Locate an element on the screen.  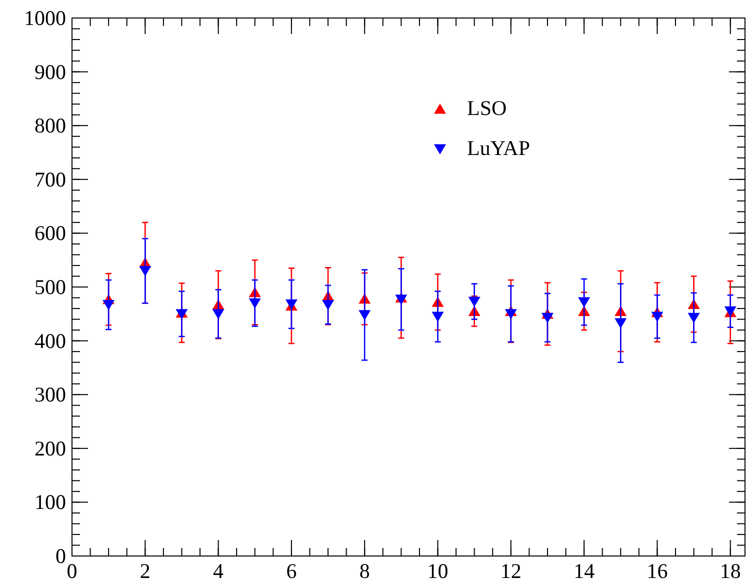
y-tick-label: 900 is located at coordinates (50, 72).